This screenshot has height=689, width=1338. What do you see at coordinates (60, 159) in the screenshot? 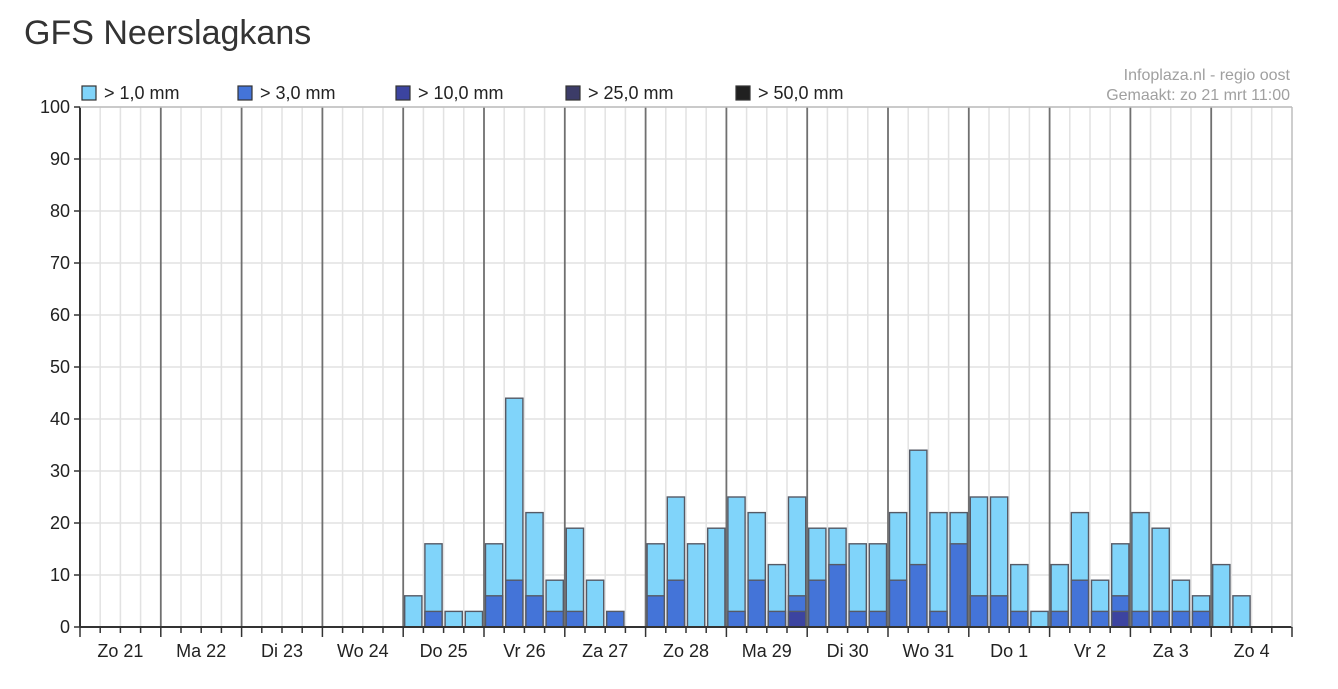
I see `y-tick-label: 90` at bounding box center [60, 159].